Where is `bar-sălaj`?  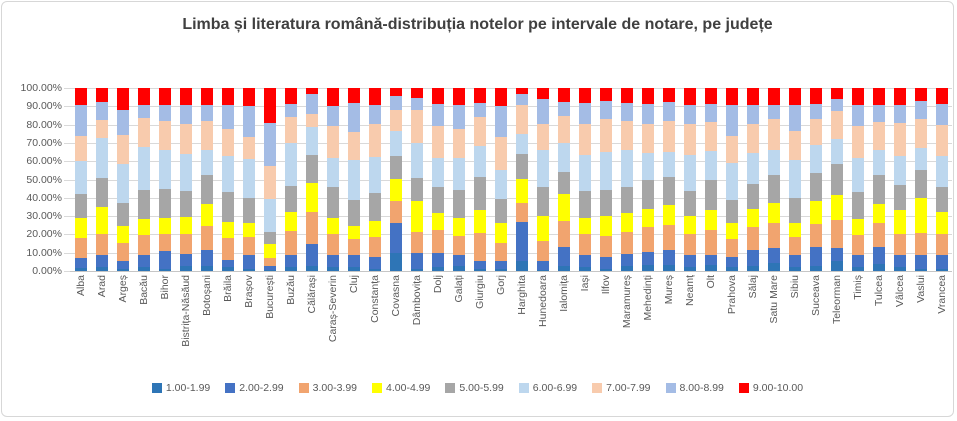 bar-sălaj is located at coordinates (752, 179).